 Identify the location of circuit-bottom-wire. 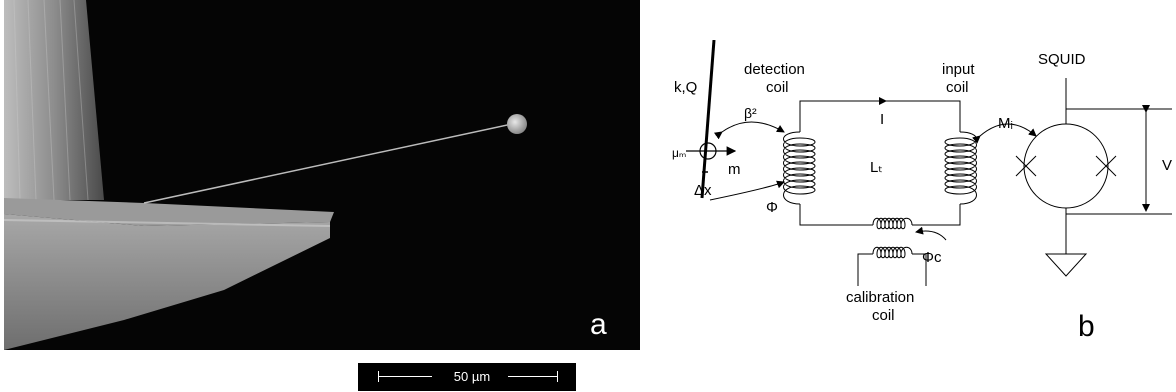
(836, 215).